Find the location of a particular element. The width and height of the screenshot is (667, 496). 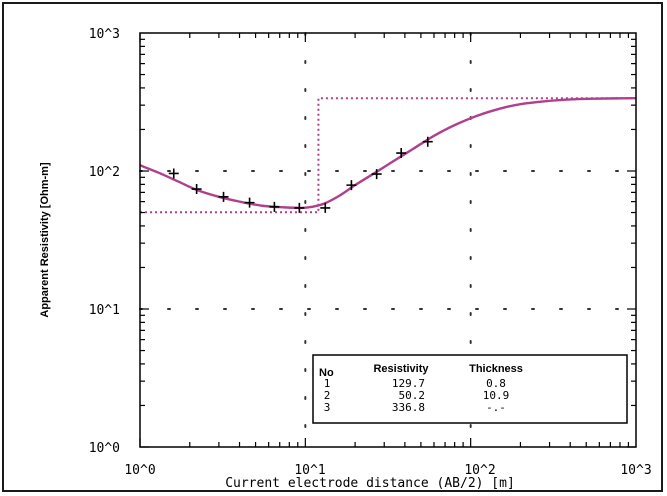

y-tick-label: 10^0 is located at coordinates (104, 448).